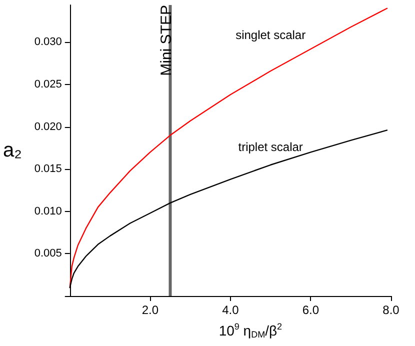  What do you see at coordinates (150, 310) in the screenshot?
I see `x-tick-label: 2.0` at bounding box center [150, 310].